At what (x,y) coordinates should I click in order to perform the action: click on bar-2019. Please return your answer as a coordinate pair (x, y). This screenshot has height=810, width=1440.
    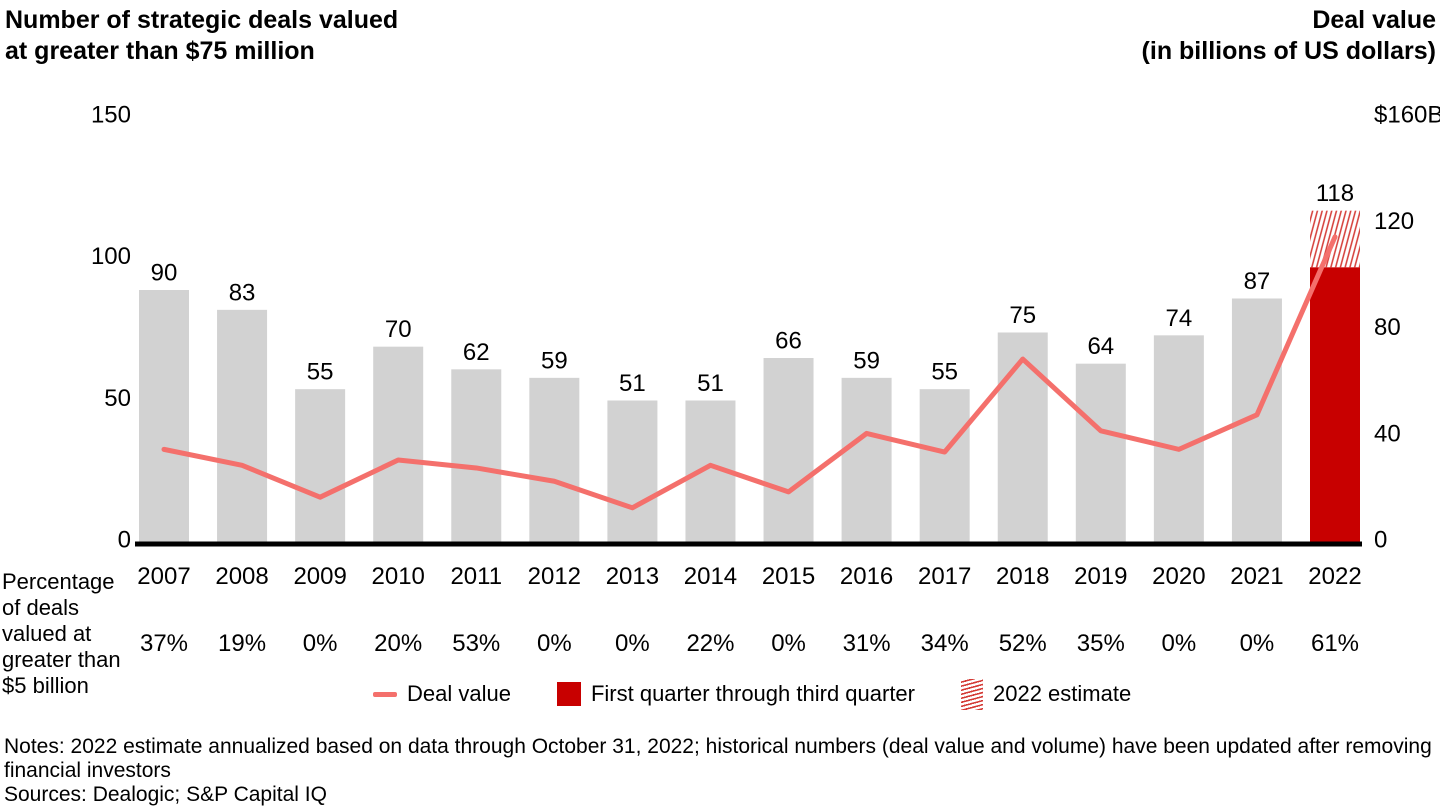
    Looking at the image, I should click on (1100, 454).